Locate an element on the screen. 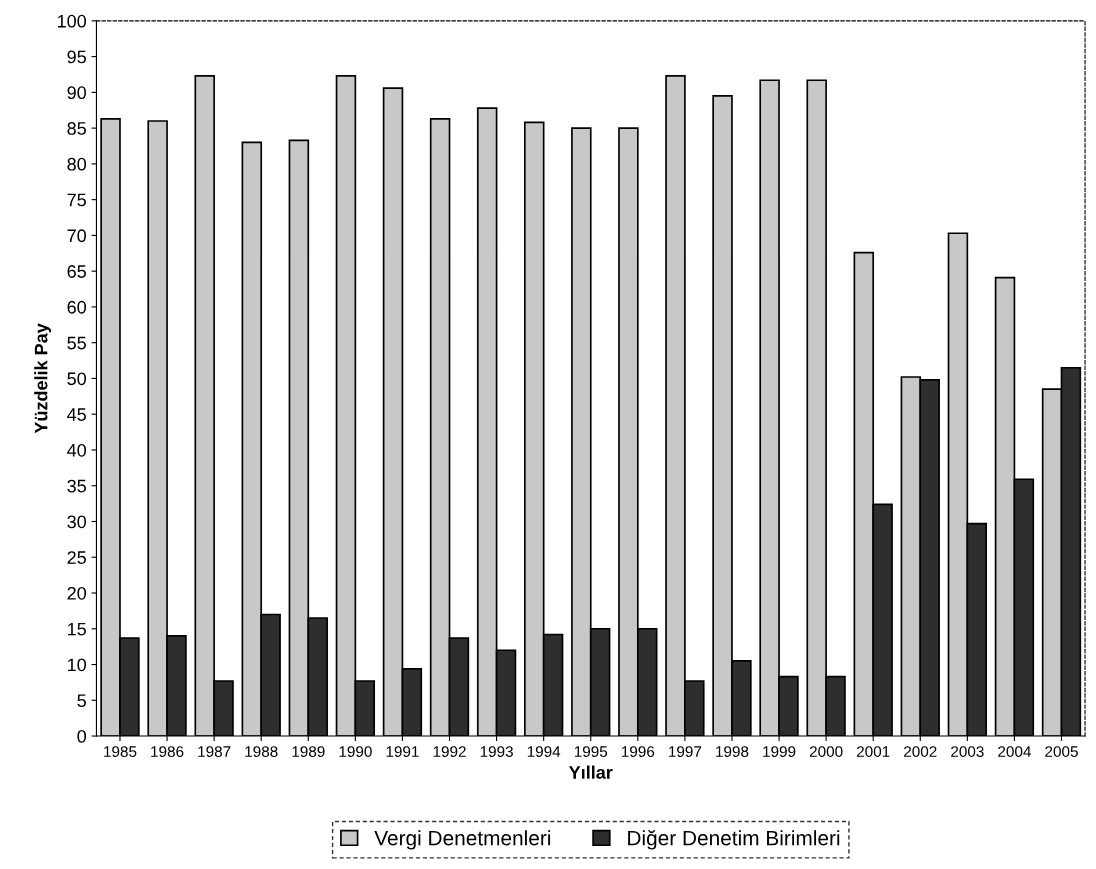  y-tick-label: 100 is located at coordinates (72, 21).